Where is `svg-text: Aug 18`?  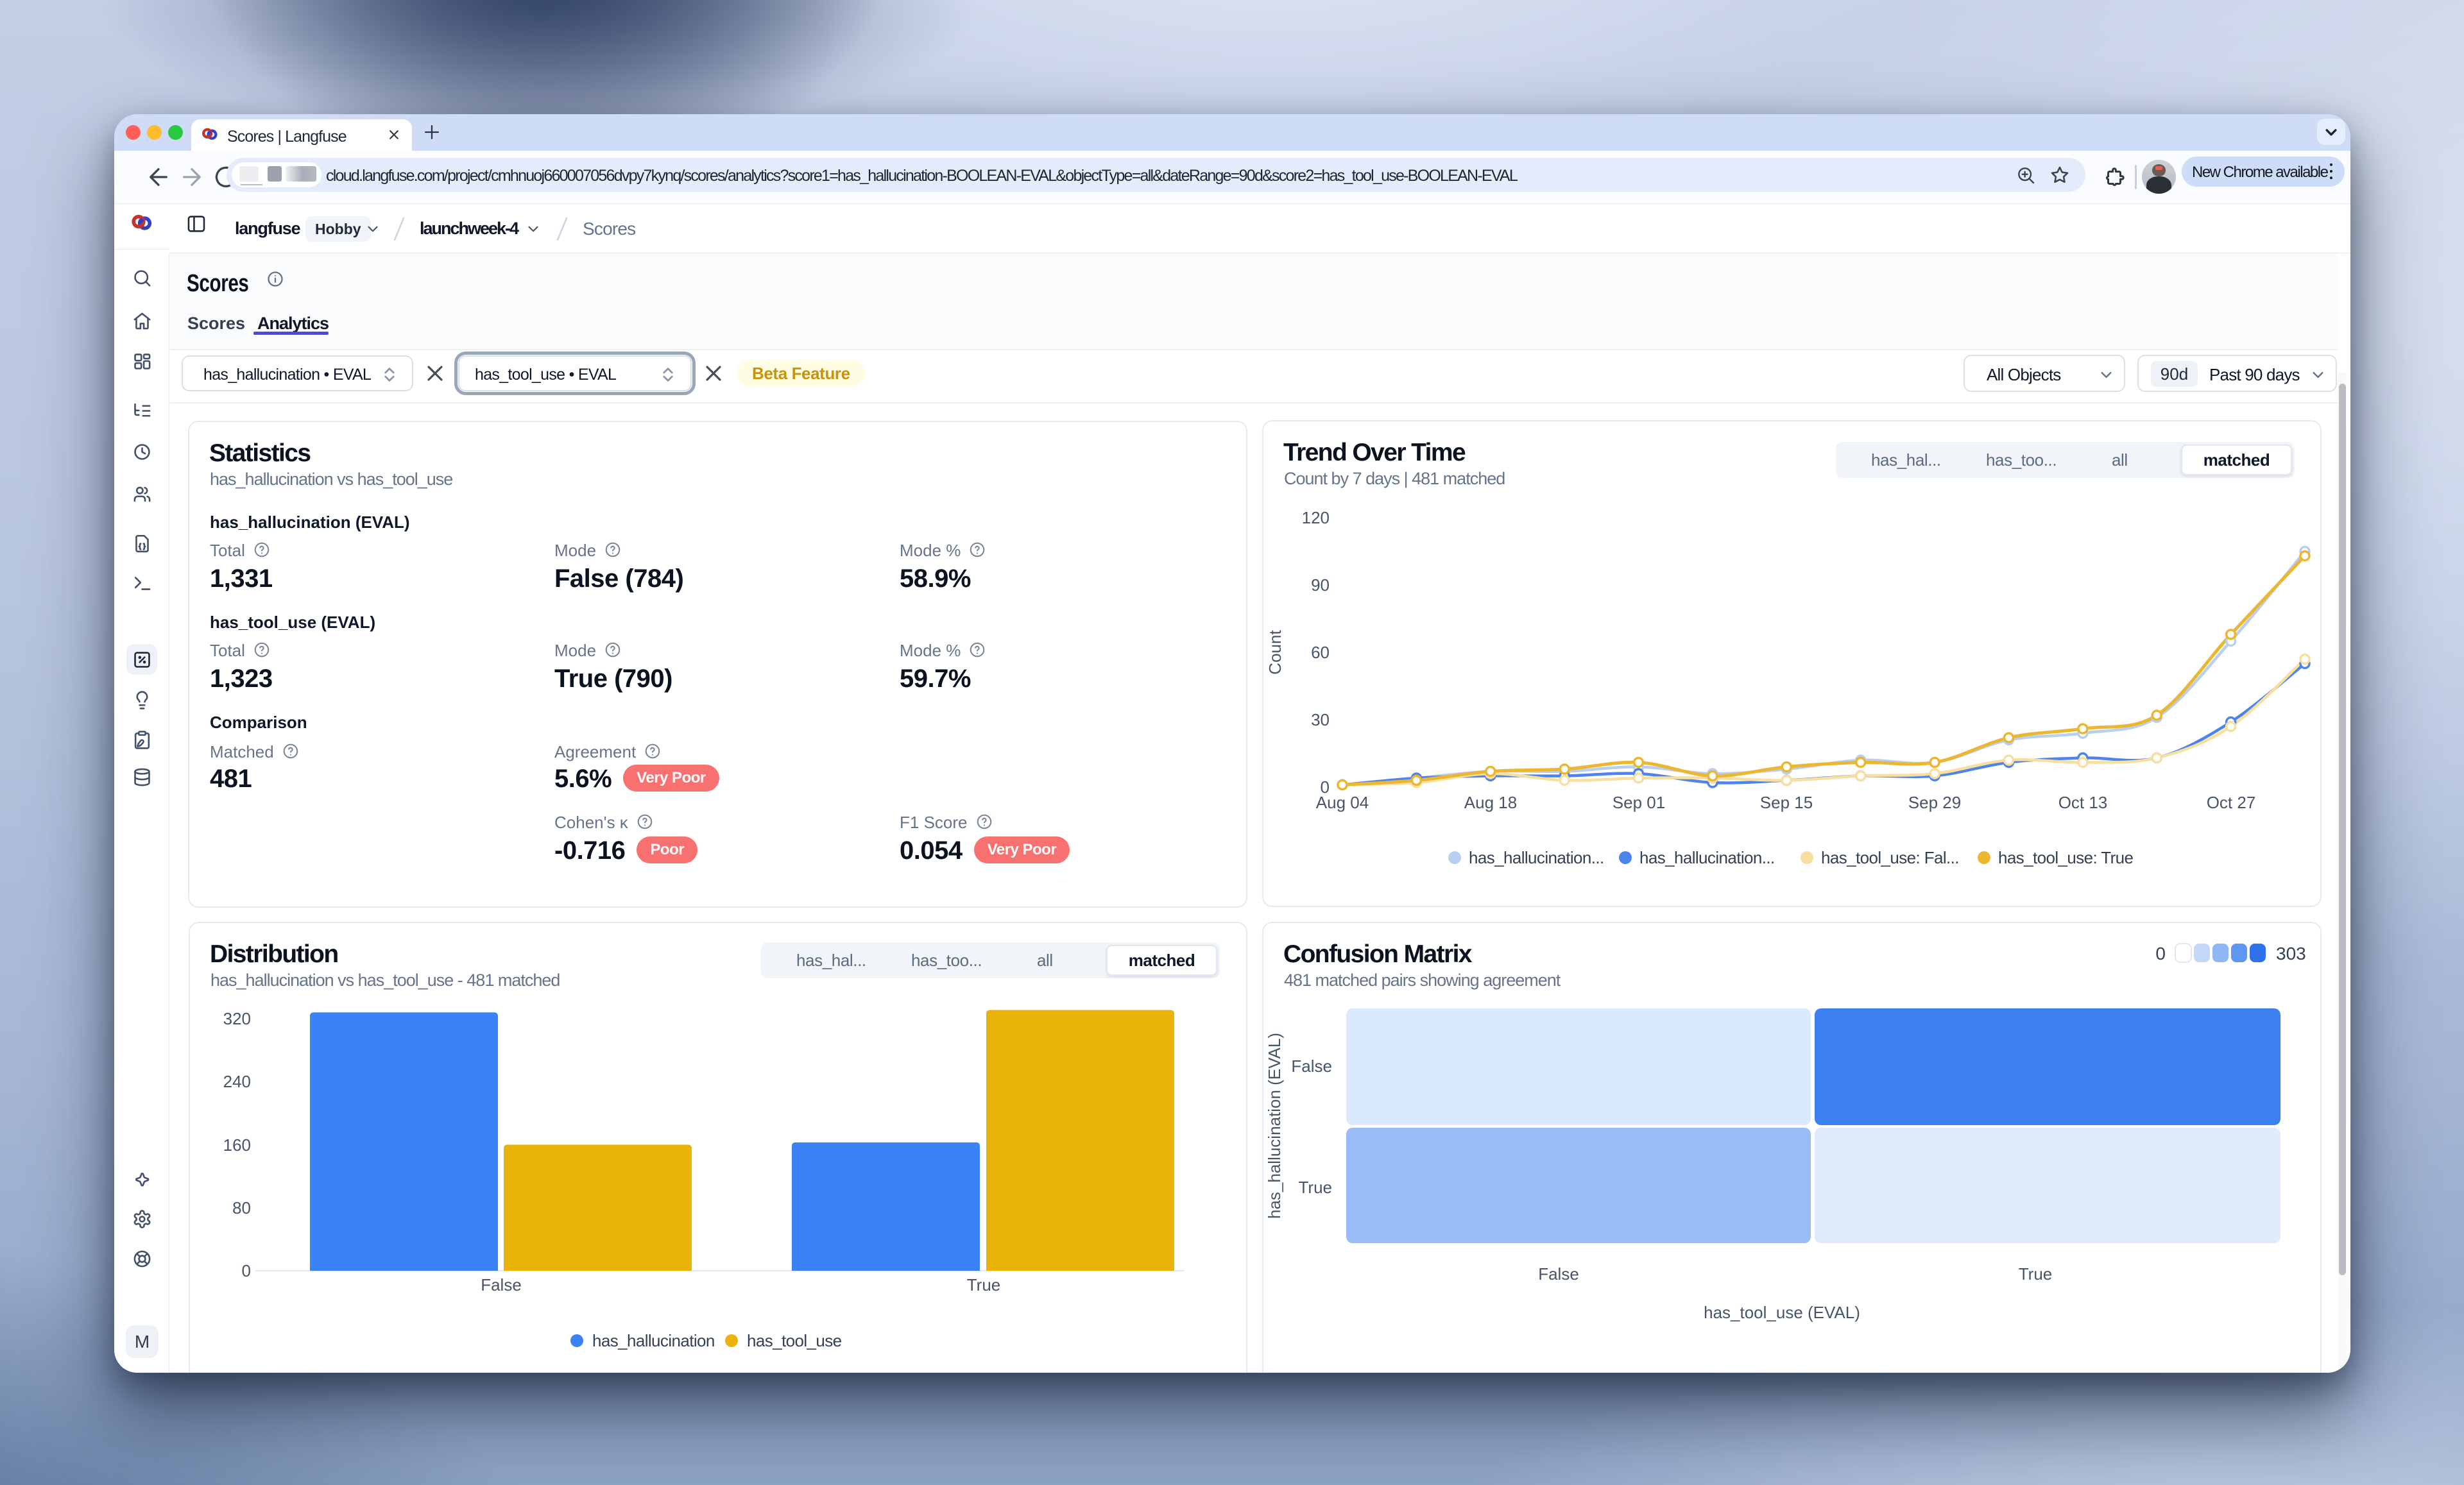
svg-text: Aug 18 is located at coordinates (1491, 802).